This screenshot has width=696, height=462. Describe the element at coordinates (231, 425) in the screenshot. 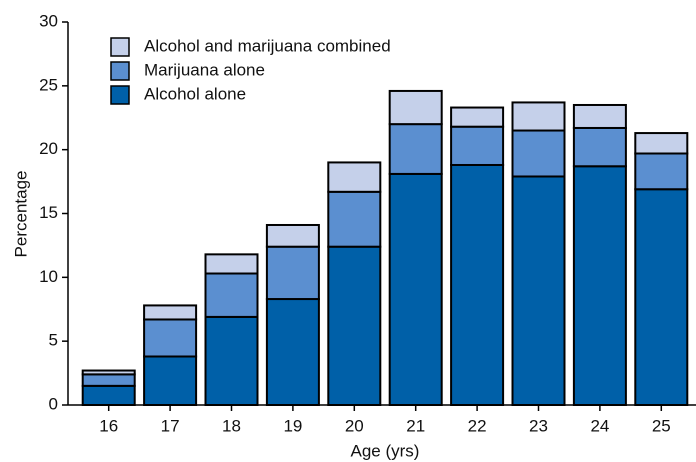

I see `x-tick-label: 18` at that location.